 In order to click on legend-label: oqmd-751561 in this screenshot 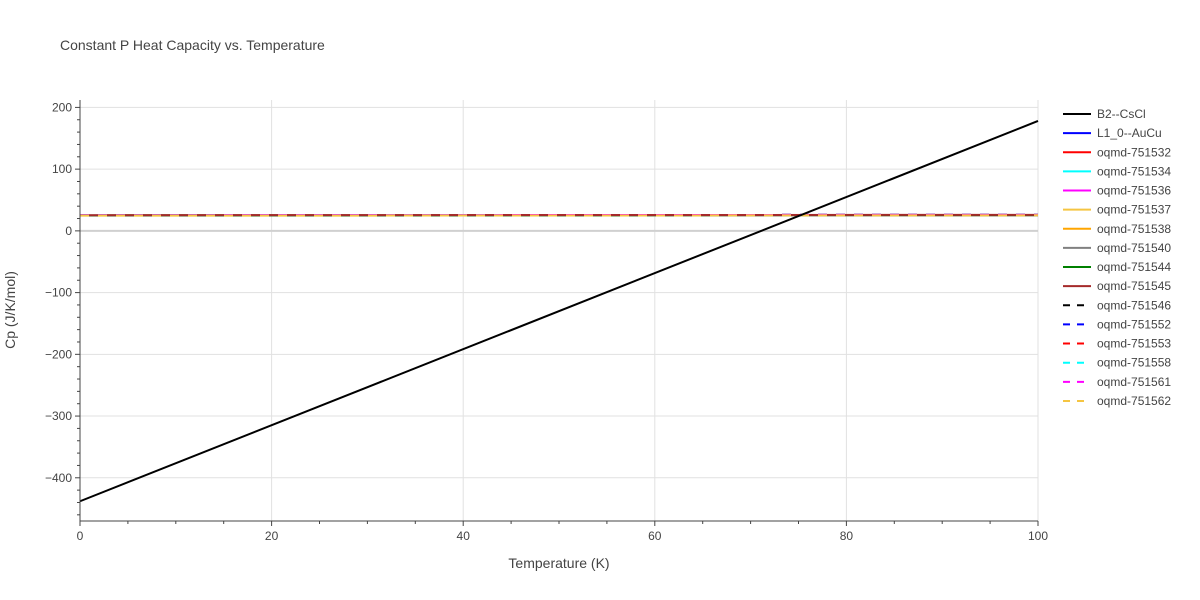, I will do `click(1134, 382)`.